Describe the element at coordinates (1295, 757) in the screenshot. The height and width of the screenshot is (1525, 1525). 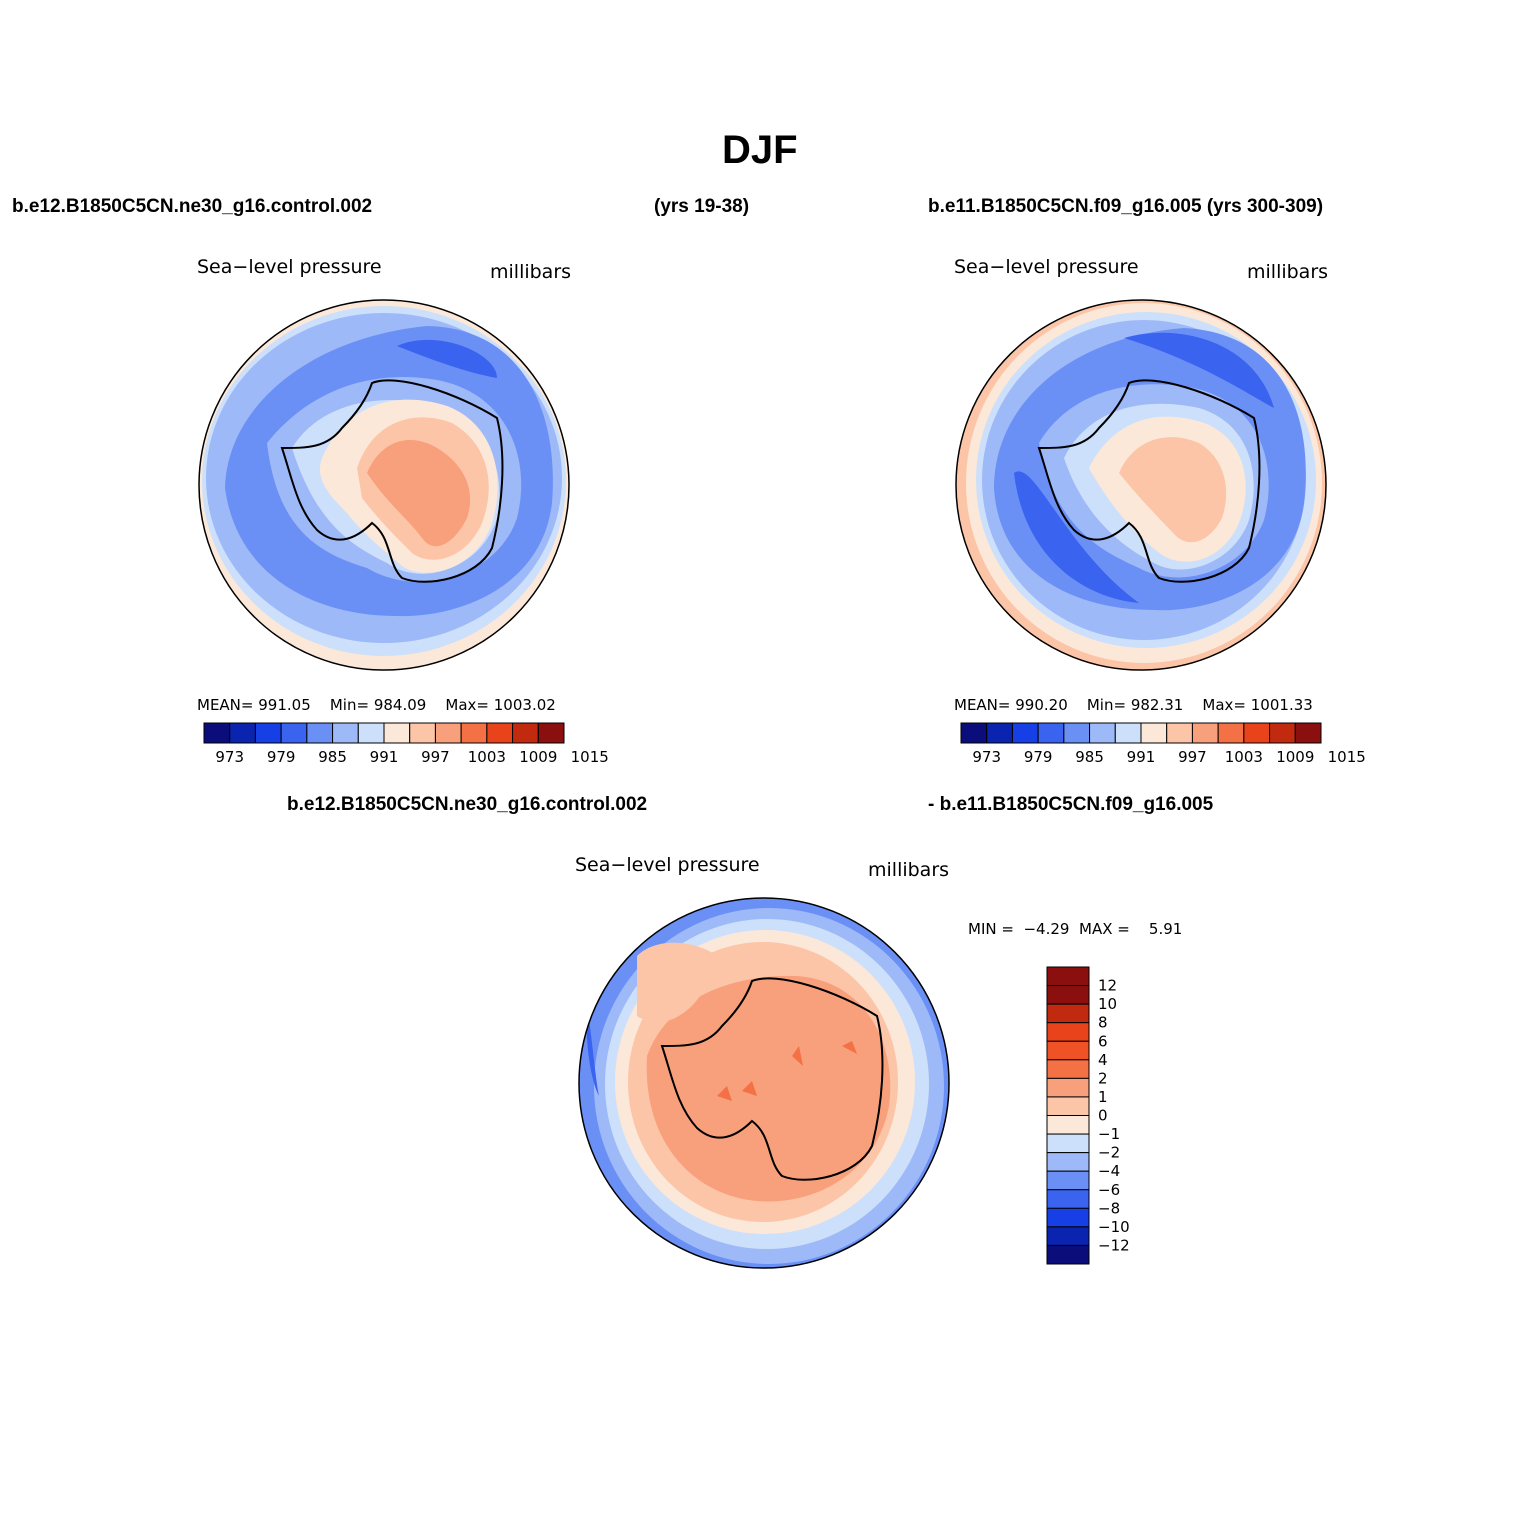
I see `colorbar-2-tick-label: 1009` at that location.